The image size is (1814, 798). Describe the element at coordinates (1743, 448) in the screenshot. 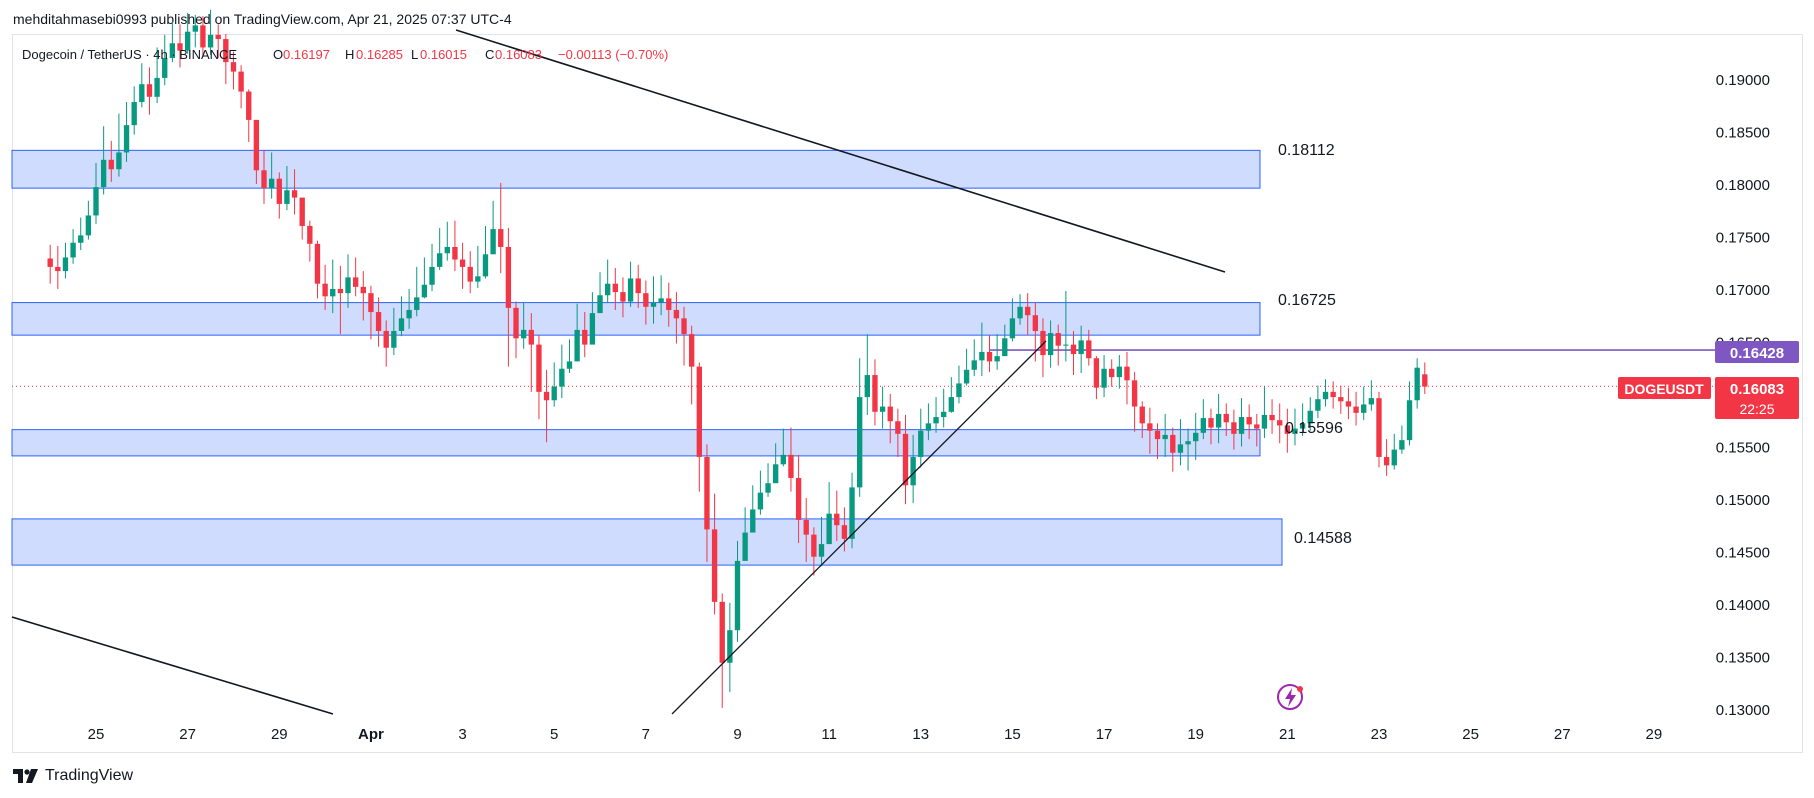

I see `y-tick-label: 0.15500` at that location.